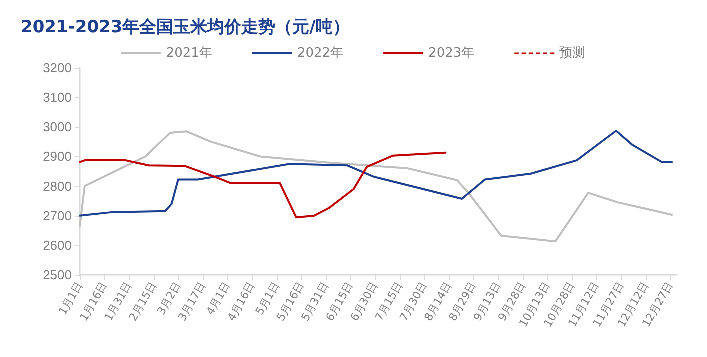 This screenshot has height=357, width=707. What do you see at coordinates (573, 53) in the screenshot?
I see `legend-label: 预测` at bounding box center [573, 53].